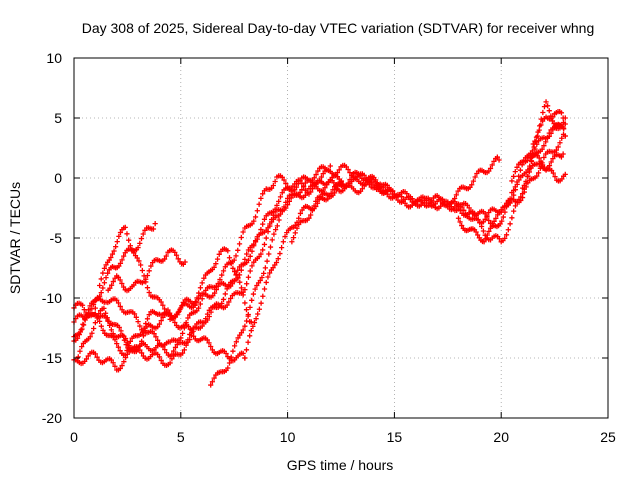 The width and height of the screenshot is (640, 480). Describe the element at coordinates (52, 358) in the screenshot. I see `y-tick-label: -15` at that location.